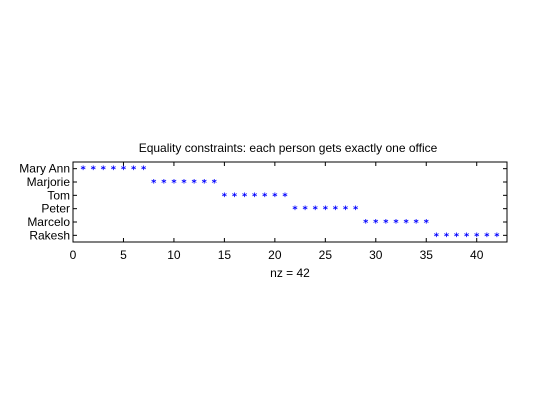 Image resolution: width=560 pixels, height=420 pixels. What do you see at coordinates (225, 255) in the screenshot?
I see `x-tick-label: 15` at bounding box center [225, 255].